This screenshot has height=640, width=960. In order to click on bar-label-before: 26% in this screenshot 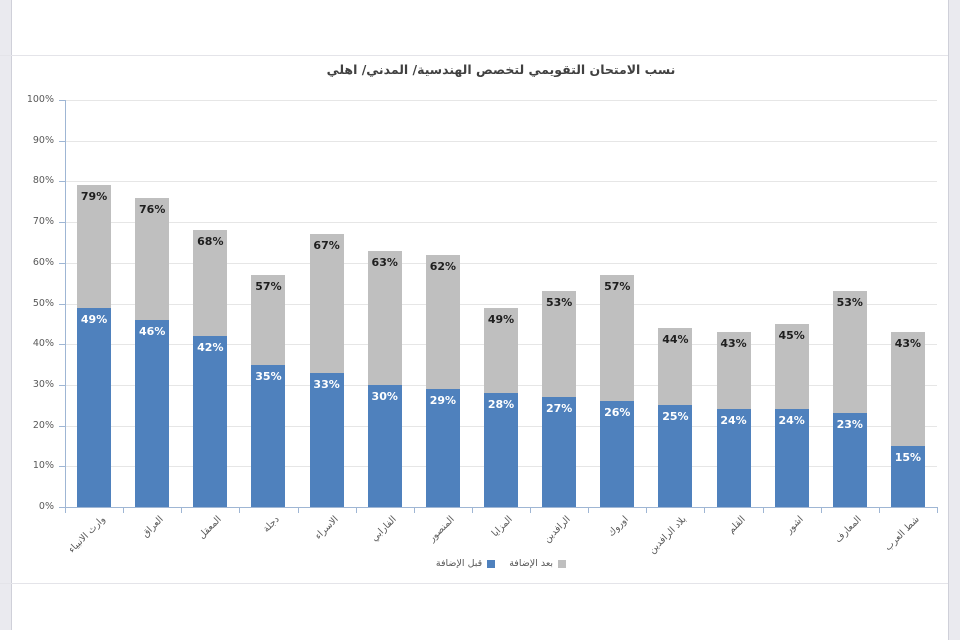, I will do `click(617, 413)`.